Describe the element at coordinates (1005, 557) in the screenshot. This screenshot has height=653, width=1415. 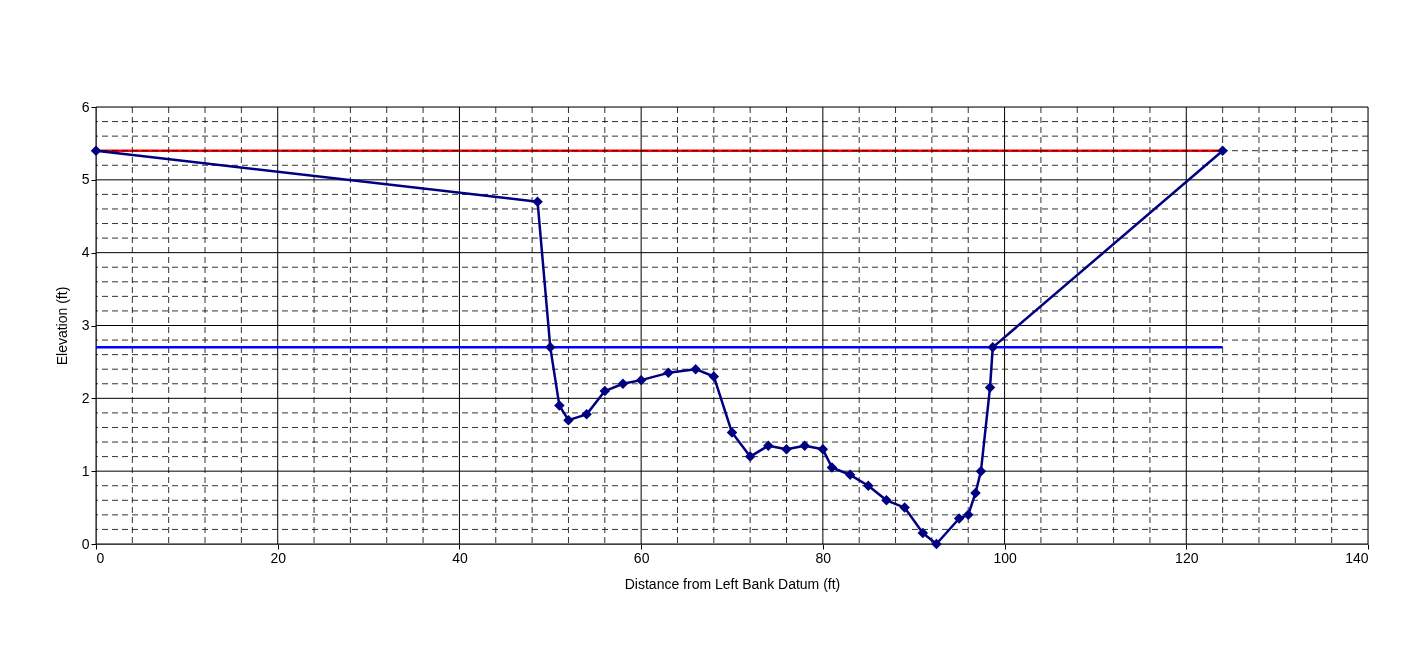
I see `x-tick-label: 100` at that location.